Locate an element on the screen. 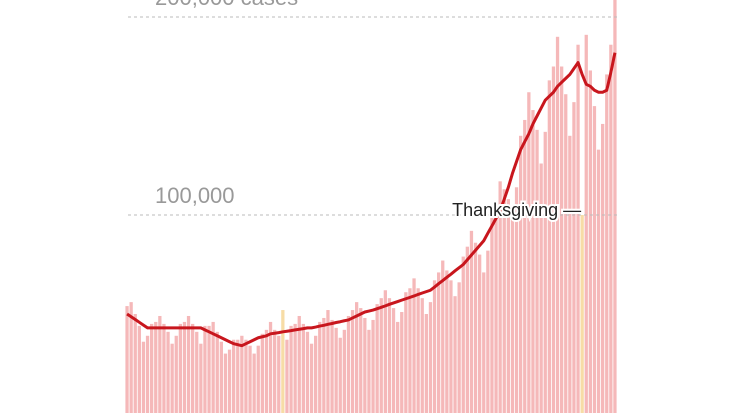  y-tick-label: 100,000 is located at coordinates (195, 195).